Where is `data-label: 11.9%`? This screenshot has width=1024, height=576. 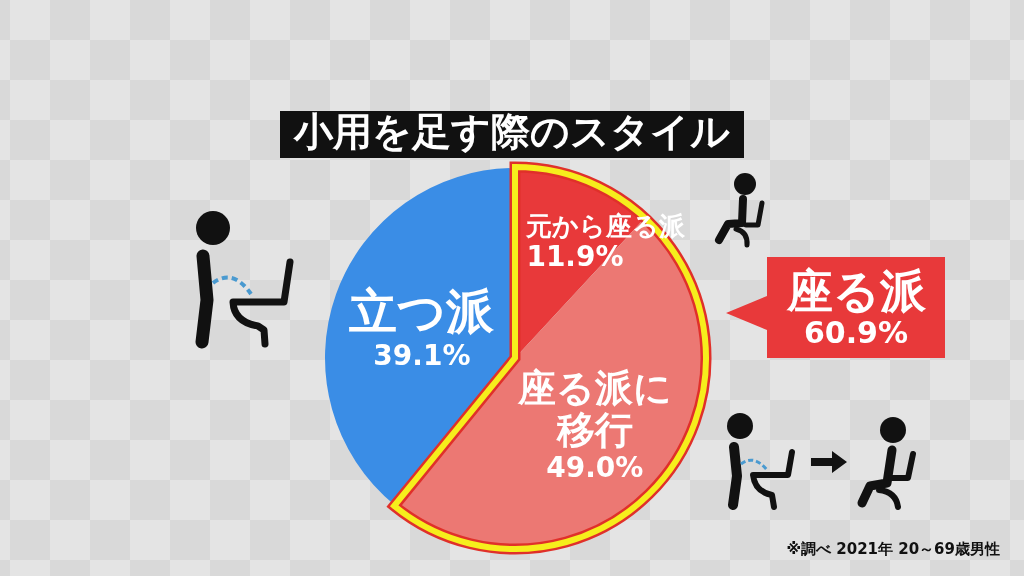 data-label: 11.9% is located at coordinates (575, 256).